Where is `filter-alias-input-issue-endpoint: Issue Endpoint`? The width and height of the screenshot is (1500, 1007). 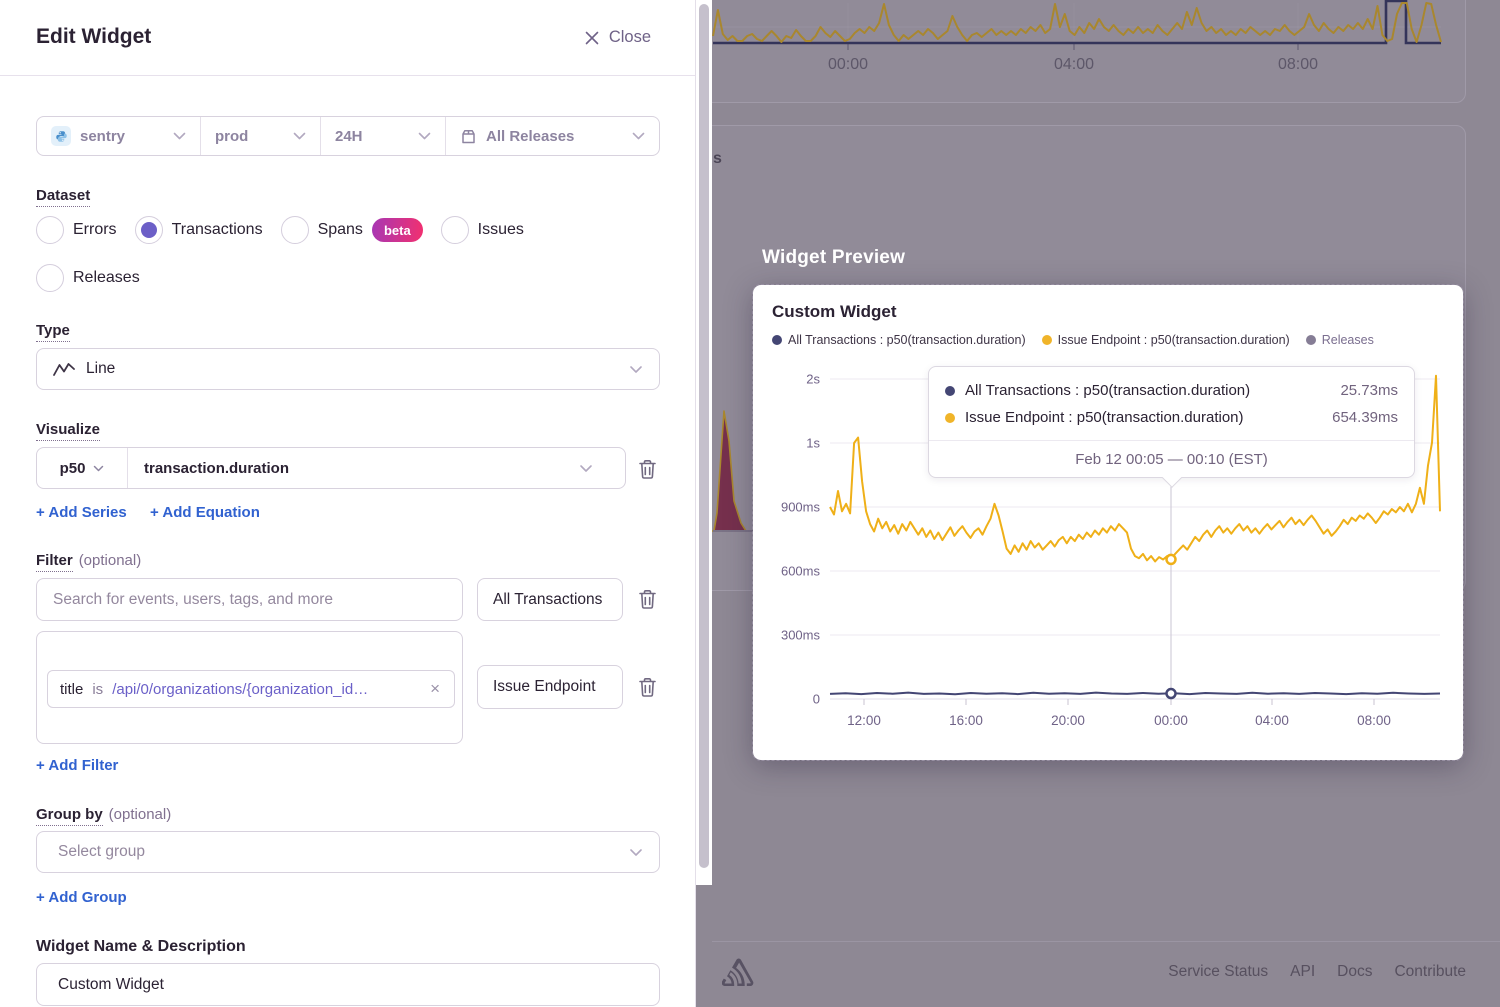
filter-alias-input-issue-endpoint: Issue Endpoint is located at coordinates (550, 687).